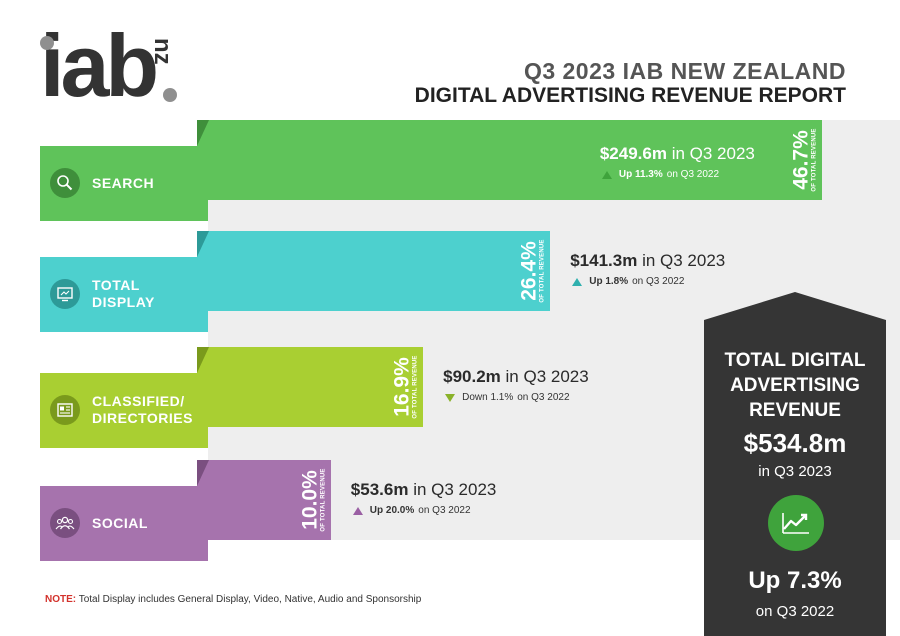 The image size is (900, 636). Describe the element at coordinates (795, 580) in the screenshot. I see `total-change: Up 7.3%` at that location.